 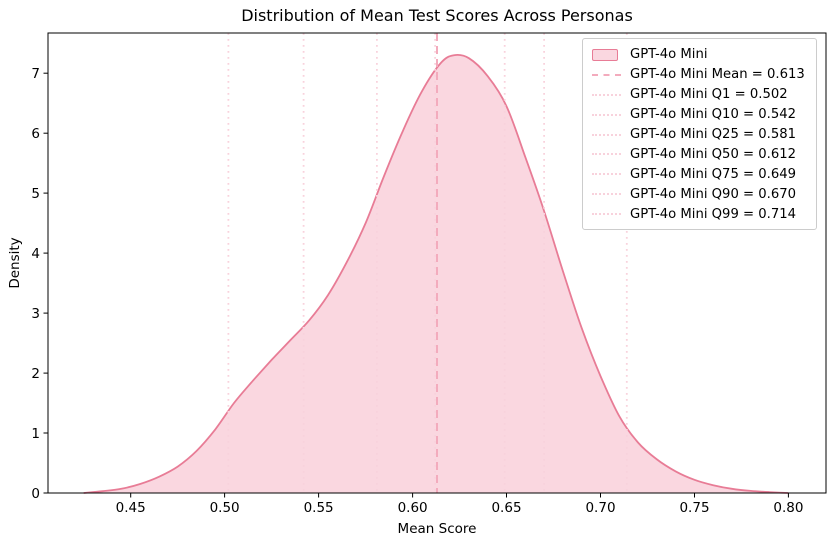 What do you see at coordinates (35, 74) in the screenshot?
I see `y-tick-label: 7` at bounding box center [35, 74].